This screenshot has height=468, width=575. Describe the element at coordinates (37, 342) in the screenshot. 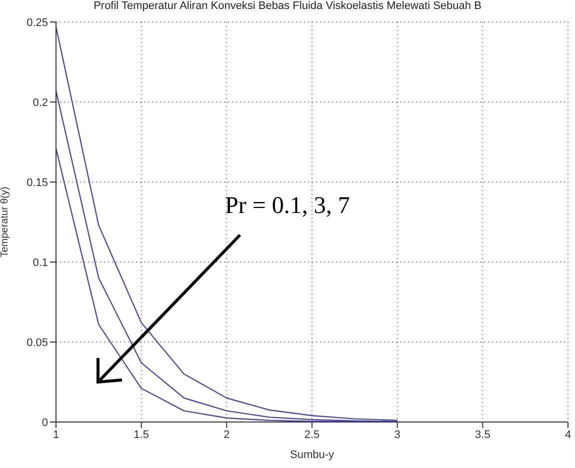

I see `y-tick-label: 0.05` at that location.